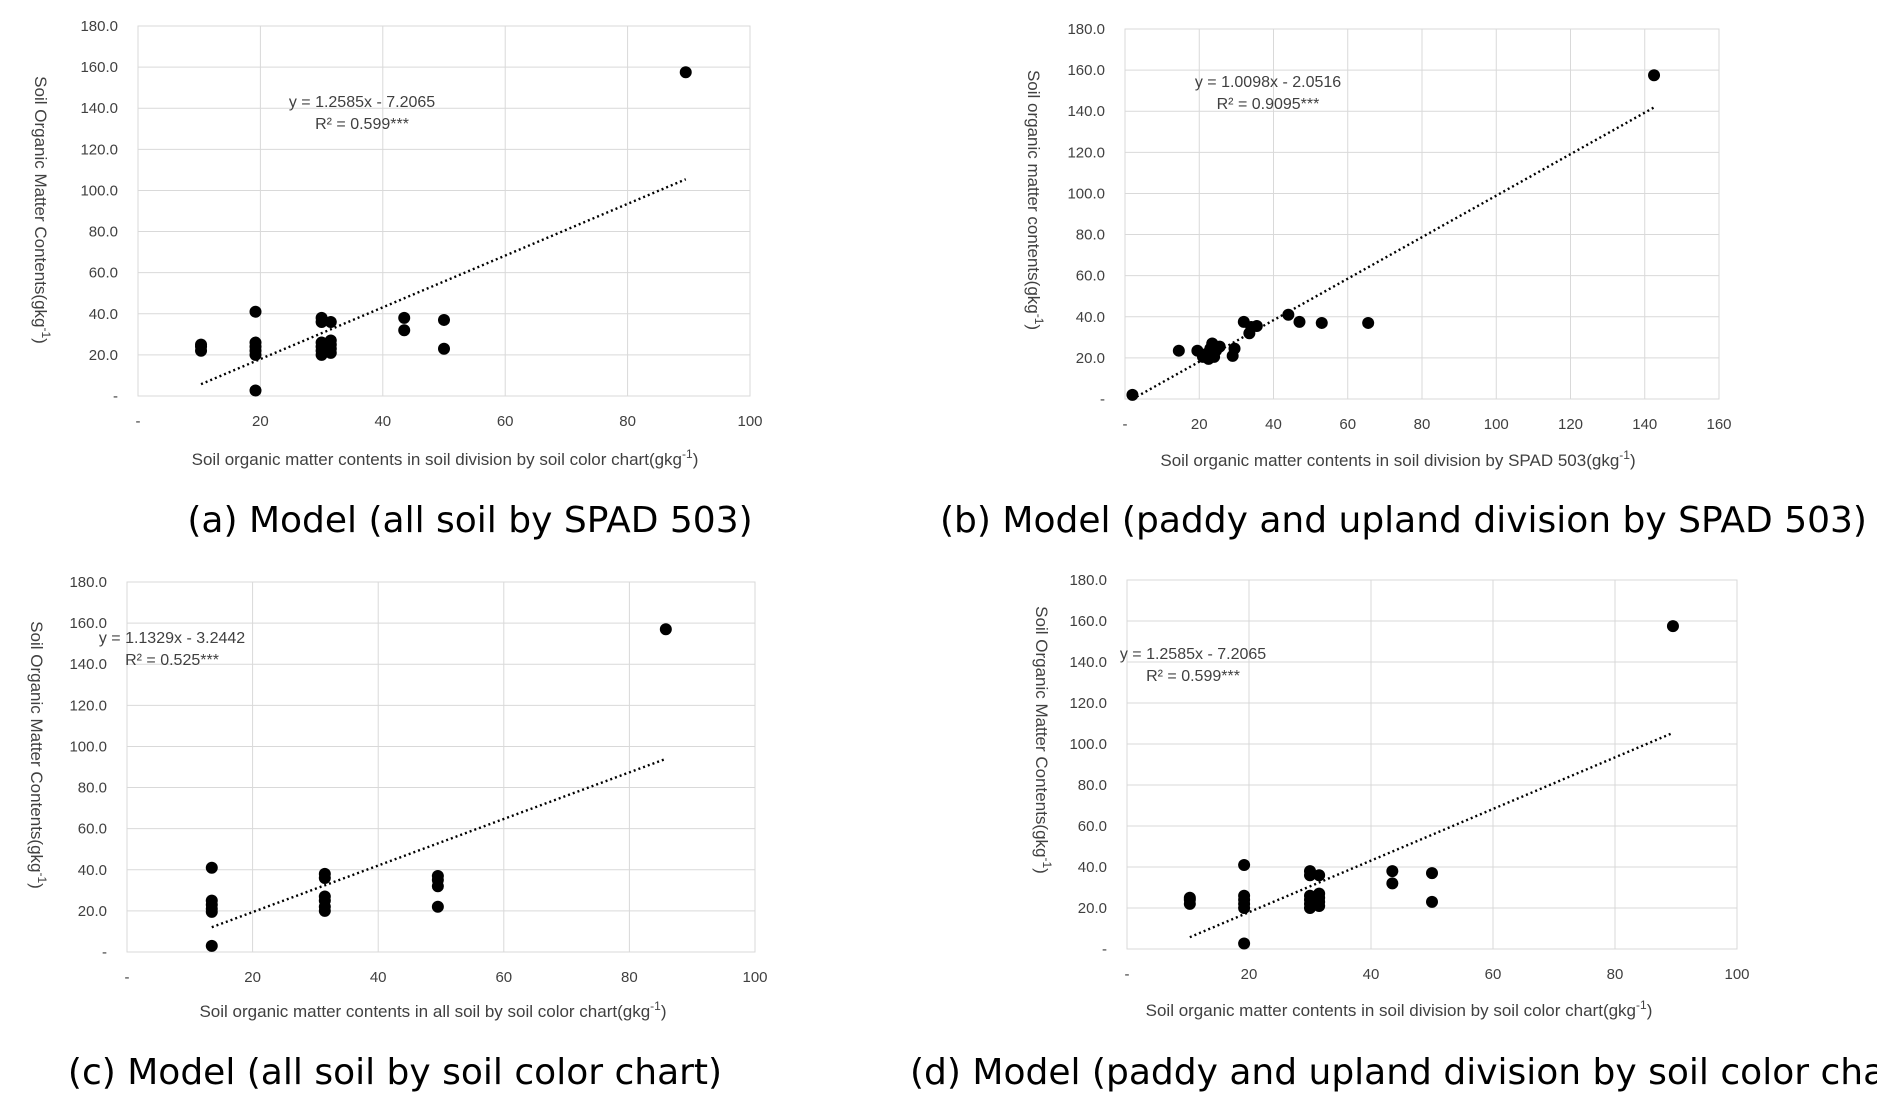 Image resolution: width=1877 pixels, height=1101 pixels. I want to click on y-axis-title-d: Soil Organic Matter Contents(gkg-1), so click(1043, 740).